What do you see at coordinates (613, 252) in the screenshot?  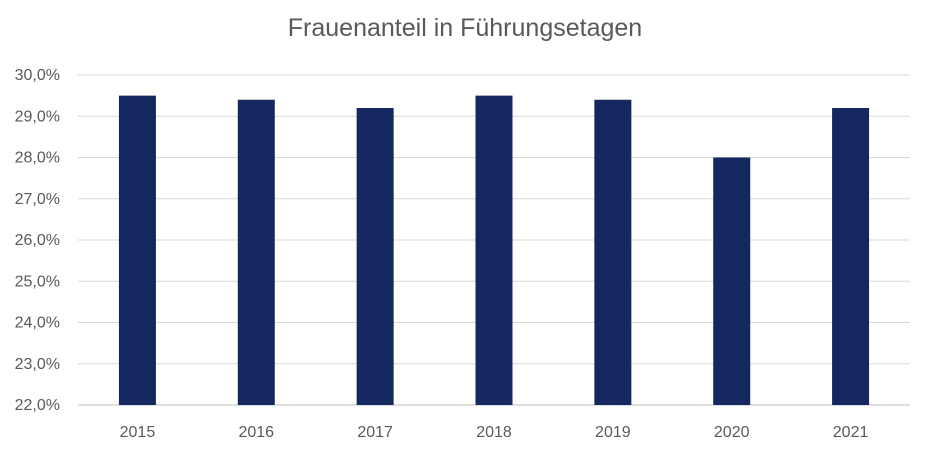 I see `bar-2019` at bounding box center [613, 252].